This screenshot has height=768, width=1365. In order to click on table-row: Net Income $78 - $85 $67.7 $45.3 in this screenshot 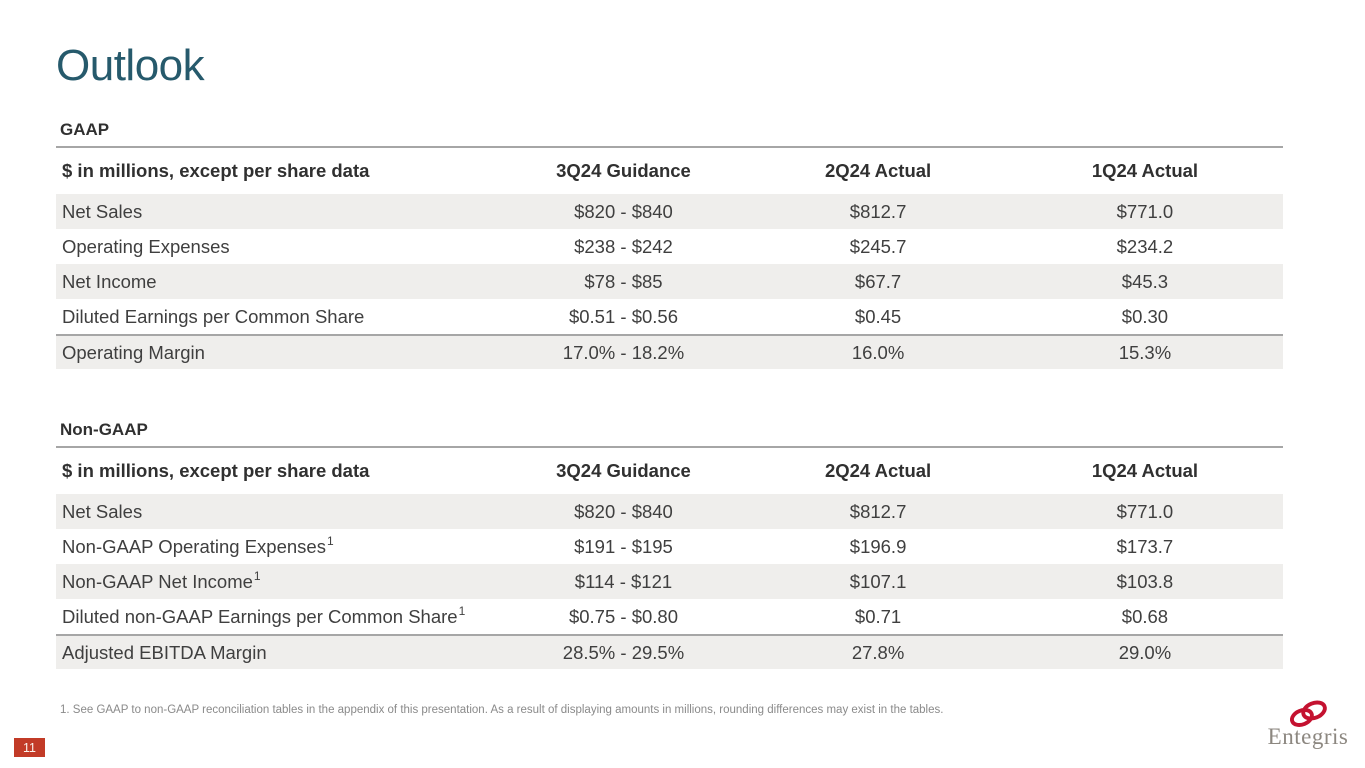, I will do `click(669, 281)`.